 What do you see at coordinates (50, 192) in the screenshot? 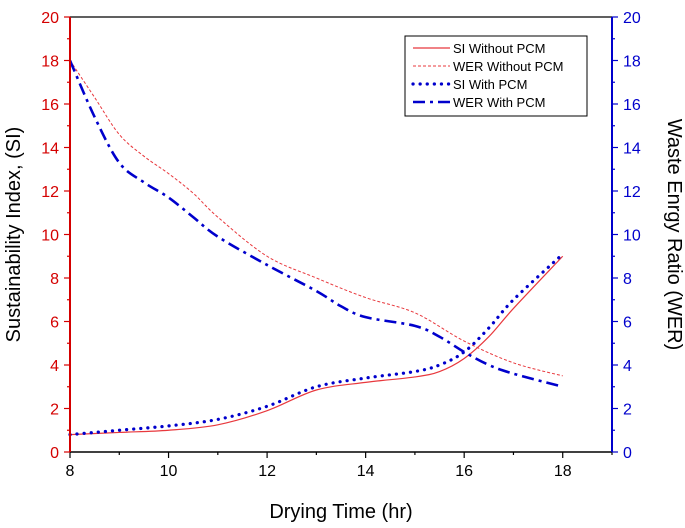
I see `left-y-tick-label: 12` at bounding box center [50, 192].